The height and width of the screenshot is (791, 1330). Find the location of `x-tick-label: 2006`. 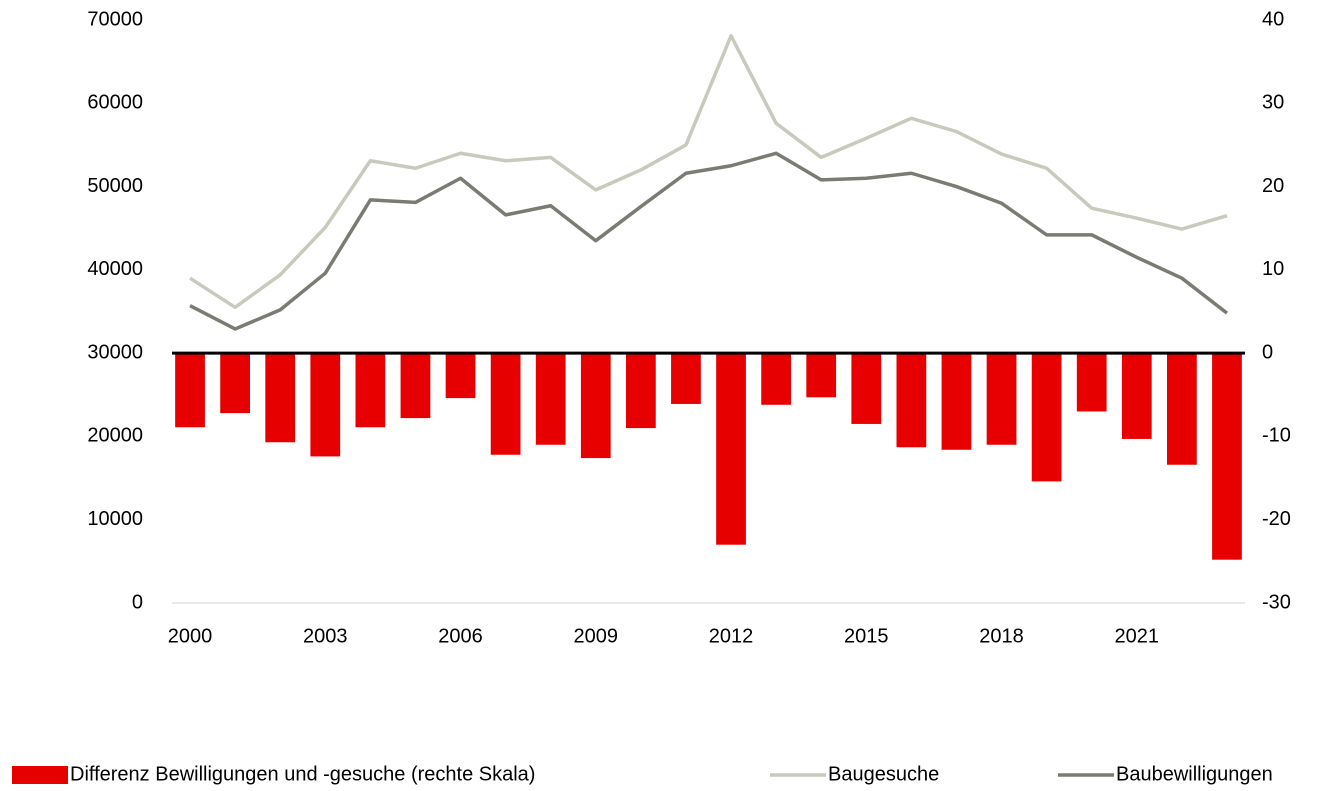

x-tick-label: 2006 is located at coordinates (460, 636).